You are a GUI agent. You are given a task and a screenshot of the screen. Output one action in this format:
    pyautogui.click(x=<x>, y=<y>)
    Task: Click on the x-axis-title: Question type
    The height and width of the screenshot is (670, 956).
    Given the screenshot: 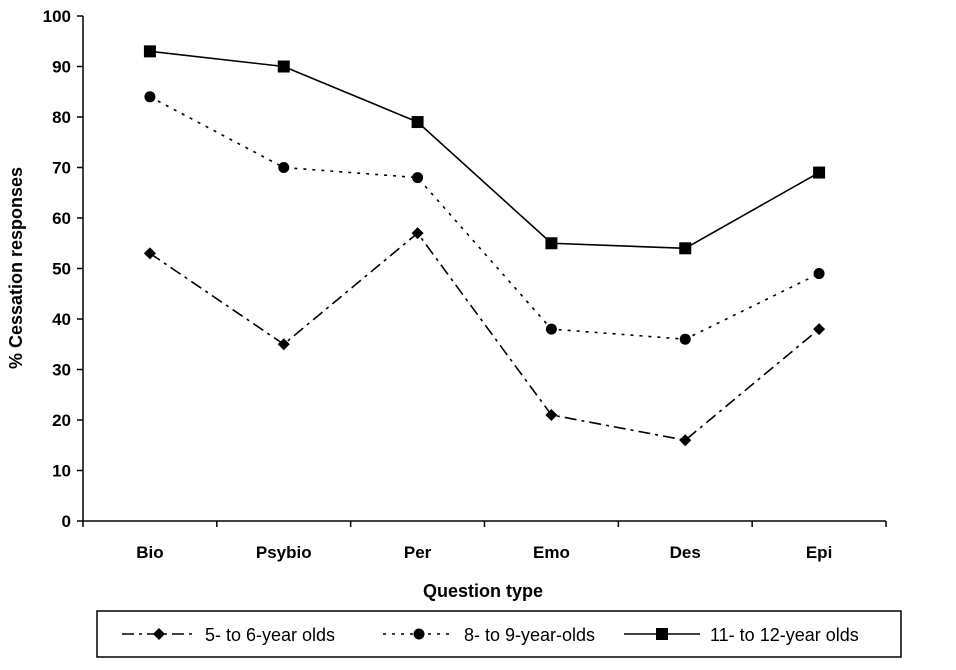 What is the action you would take?
    pyautogui.click(x=483, y=591)
    